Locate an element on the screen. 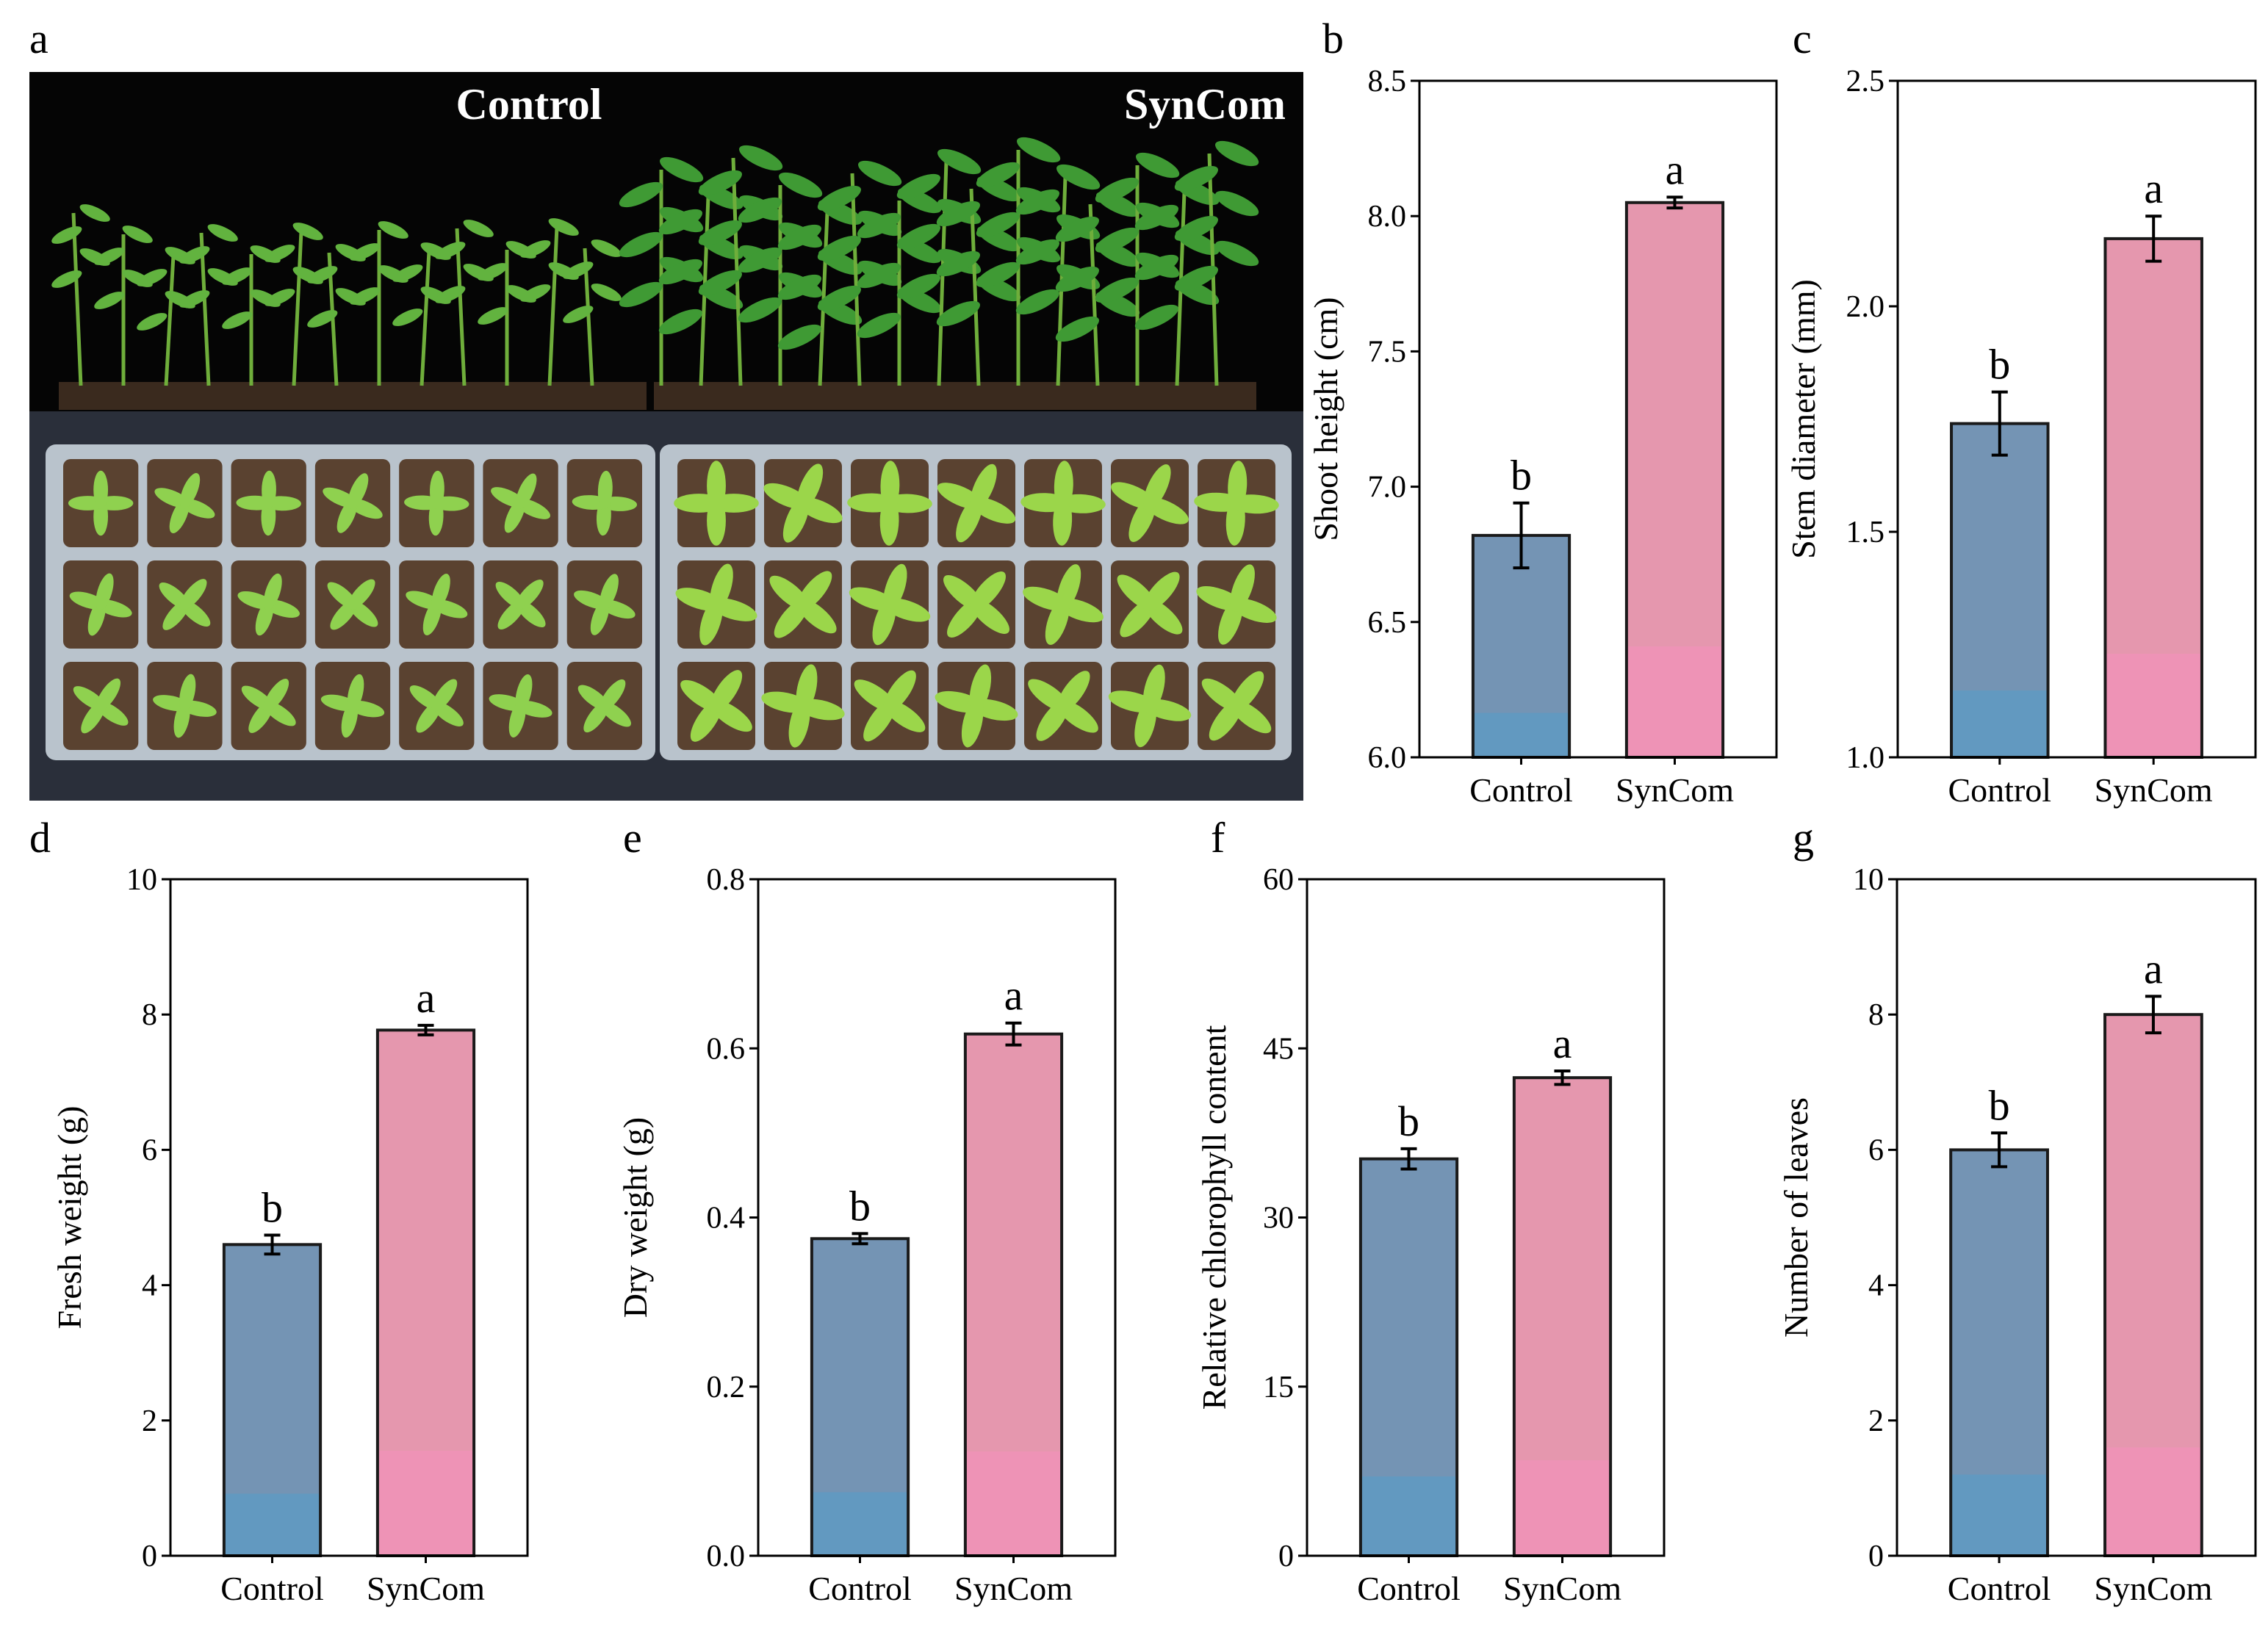  panel-letter-c: c is located at coordinates (1803, 38).